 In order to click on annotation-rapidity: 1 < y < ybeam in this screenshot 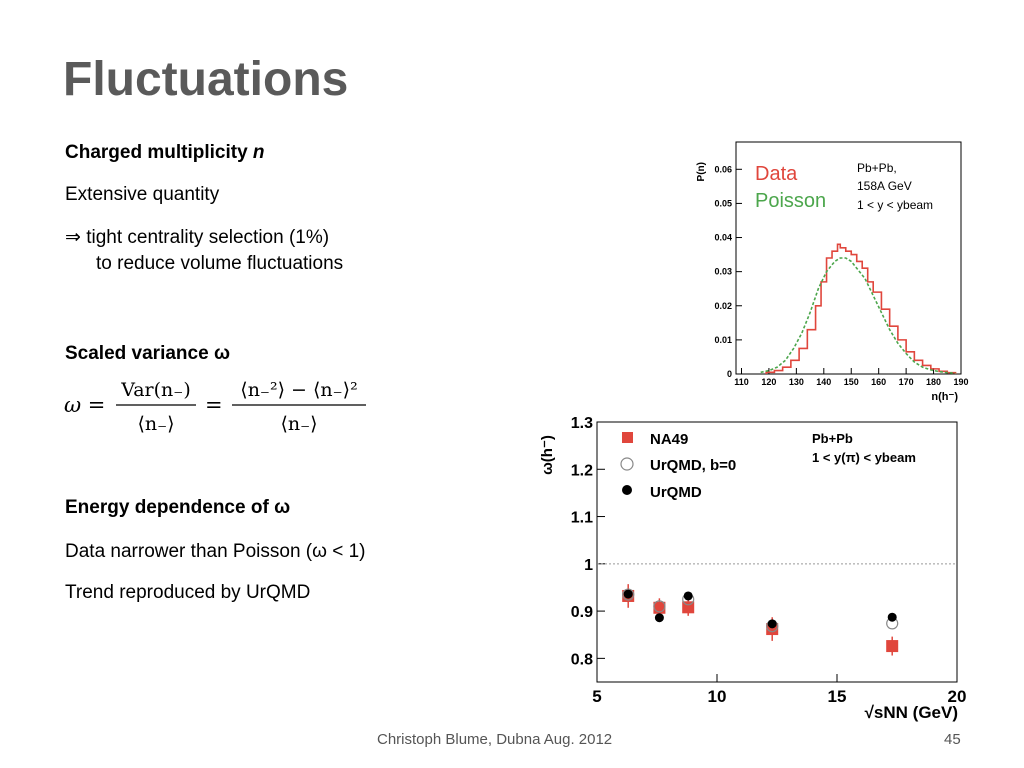, I will do `click(895, 205)`.